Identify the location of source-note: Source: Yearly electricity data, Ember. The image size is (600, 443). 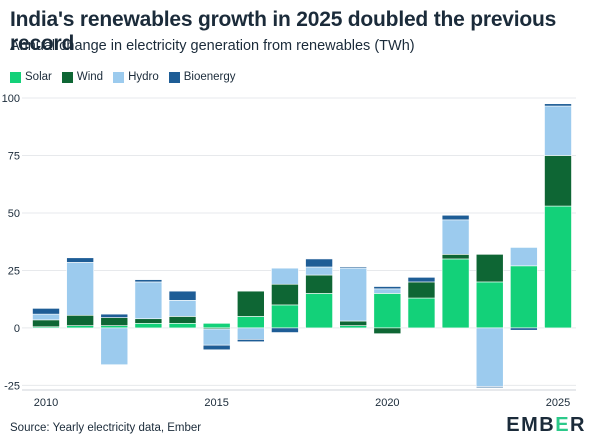
(106, 428).